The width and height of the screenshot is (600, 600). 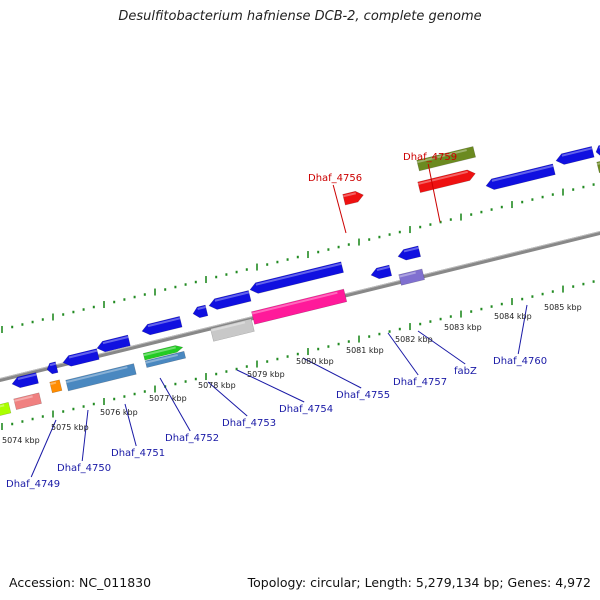 I want to click on gene-arrow-blue-right-shape, so click(x=575, y=155).